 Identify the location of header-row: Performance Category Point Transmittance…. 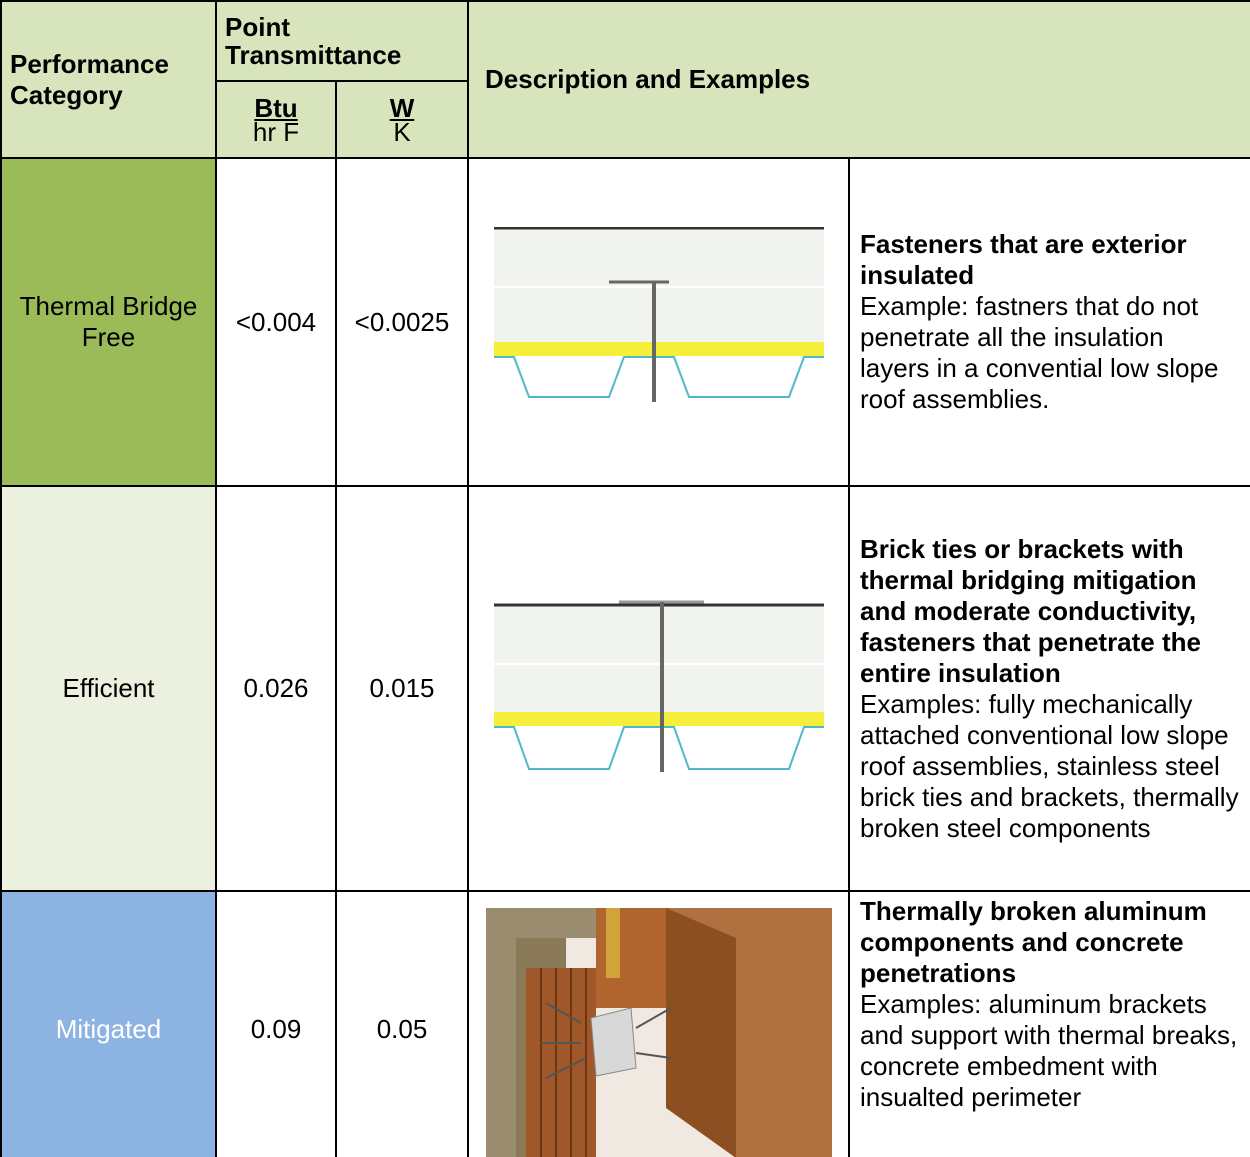
(625, 79).